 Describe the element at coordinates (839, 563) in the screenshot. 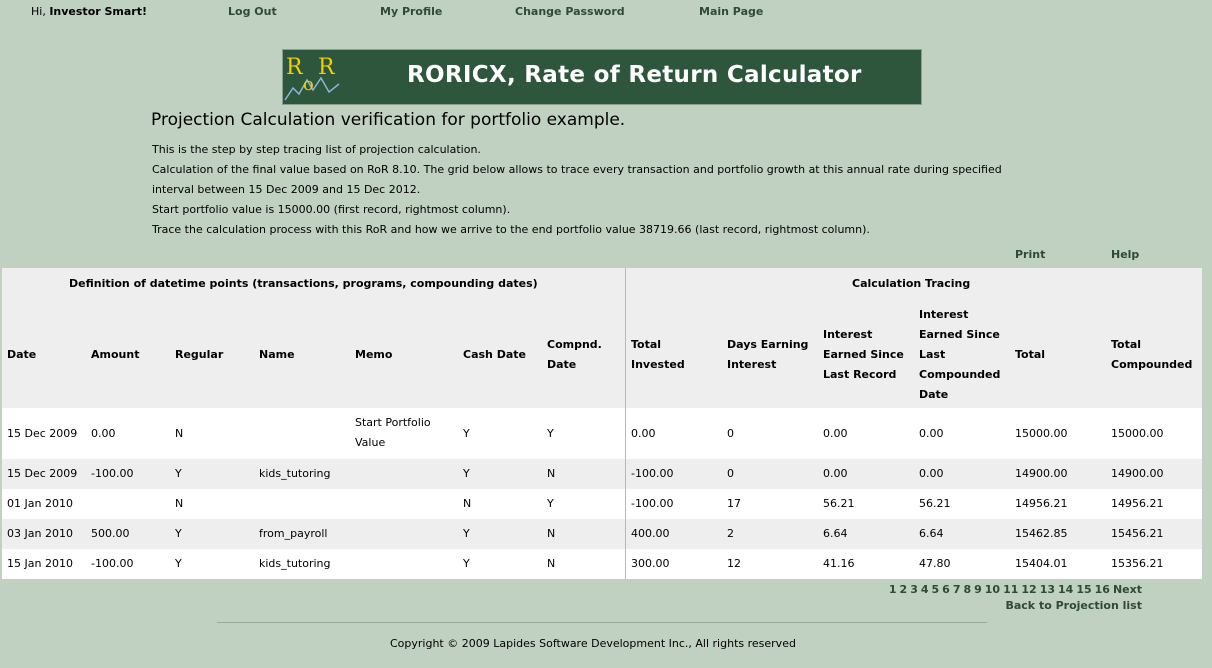

I see `table-cell: 41.16` at that location.